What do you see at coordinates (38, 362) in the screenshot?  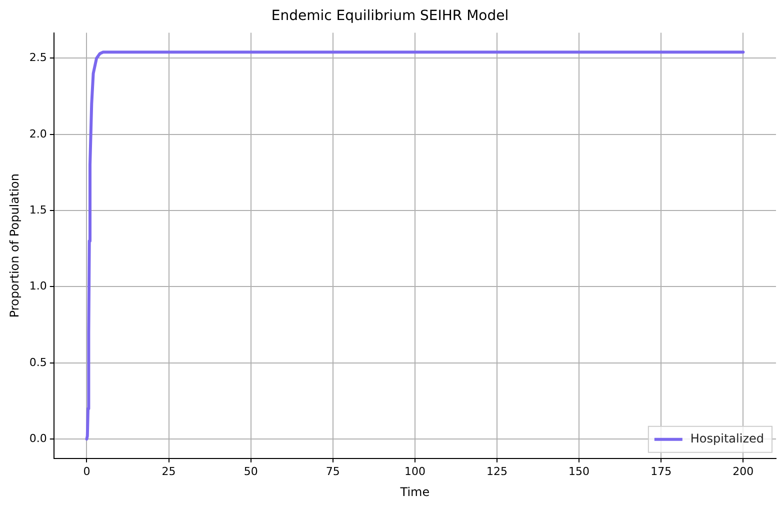 I see `y-tick-label: 0.5` at bounding box center [38, 362].